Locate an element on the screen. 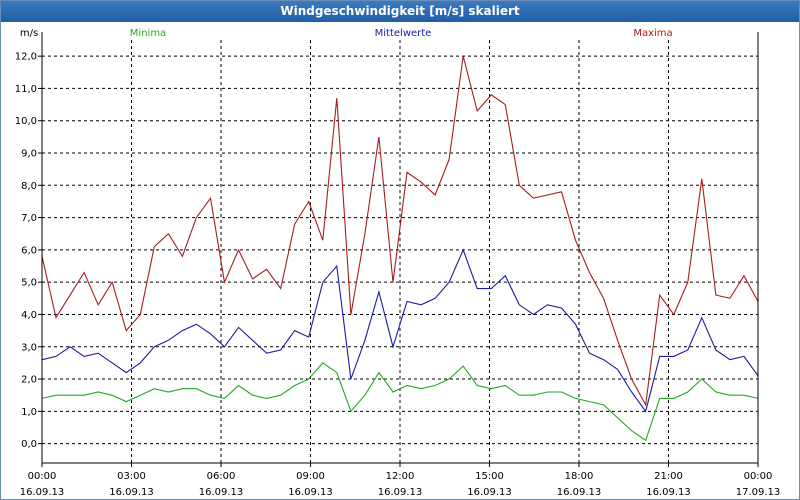 The image size is (800, 500). legend-maxima: Maxima is located at coordinates (652, 33).